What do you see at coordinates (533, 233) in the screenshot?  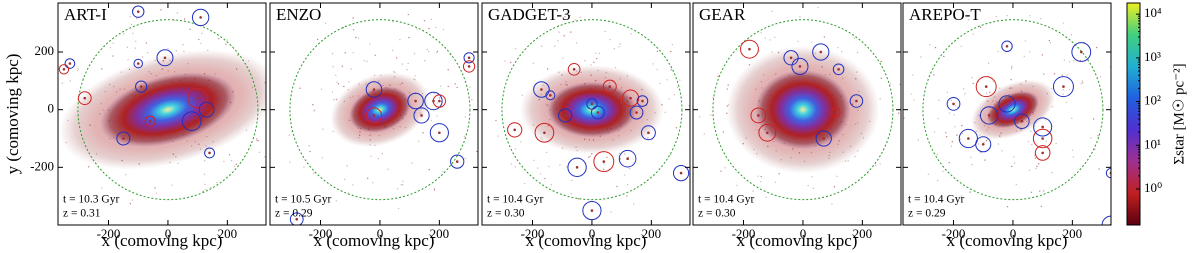 I see `x-tick-label: -200` at bounding box center [533, 233].